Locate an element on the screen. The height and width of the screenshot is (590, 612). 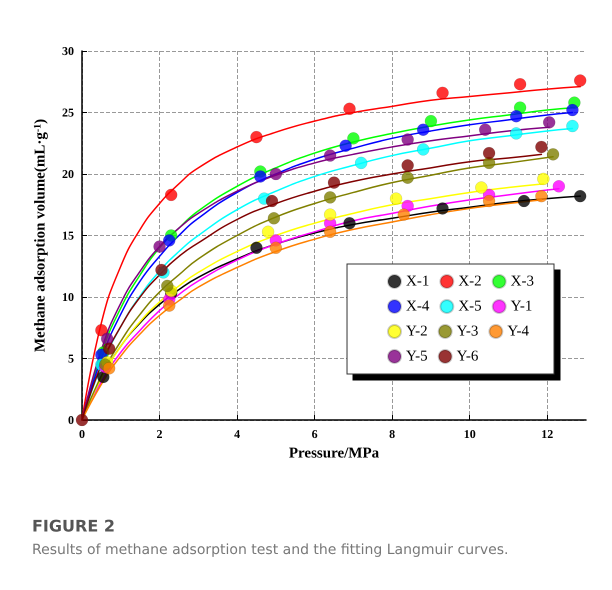
x-axis-title: Pressure/MPa is located at coordinates (334, 454).